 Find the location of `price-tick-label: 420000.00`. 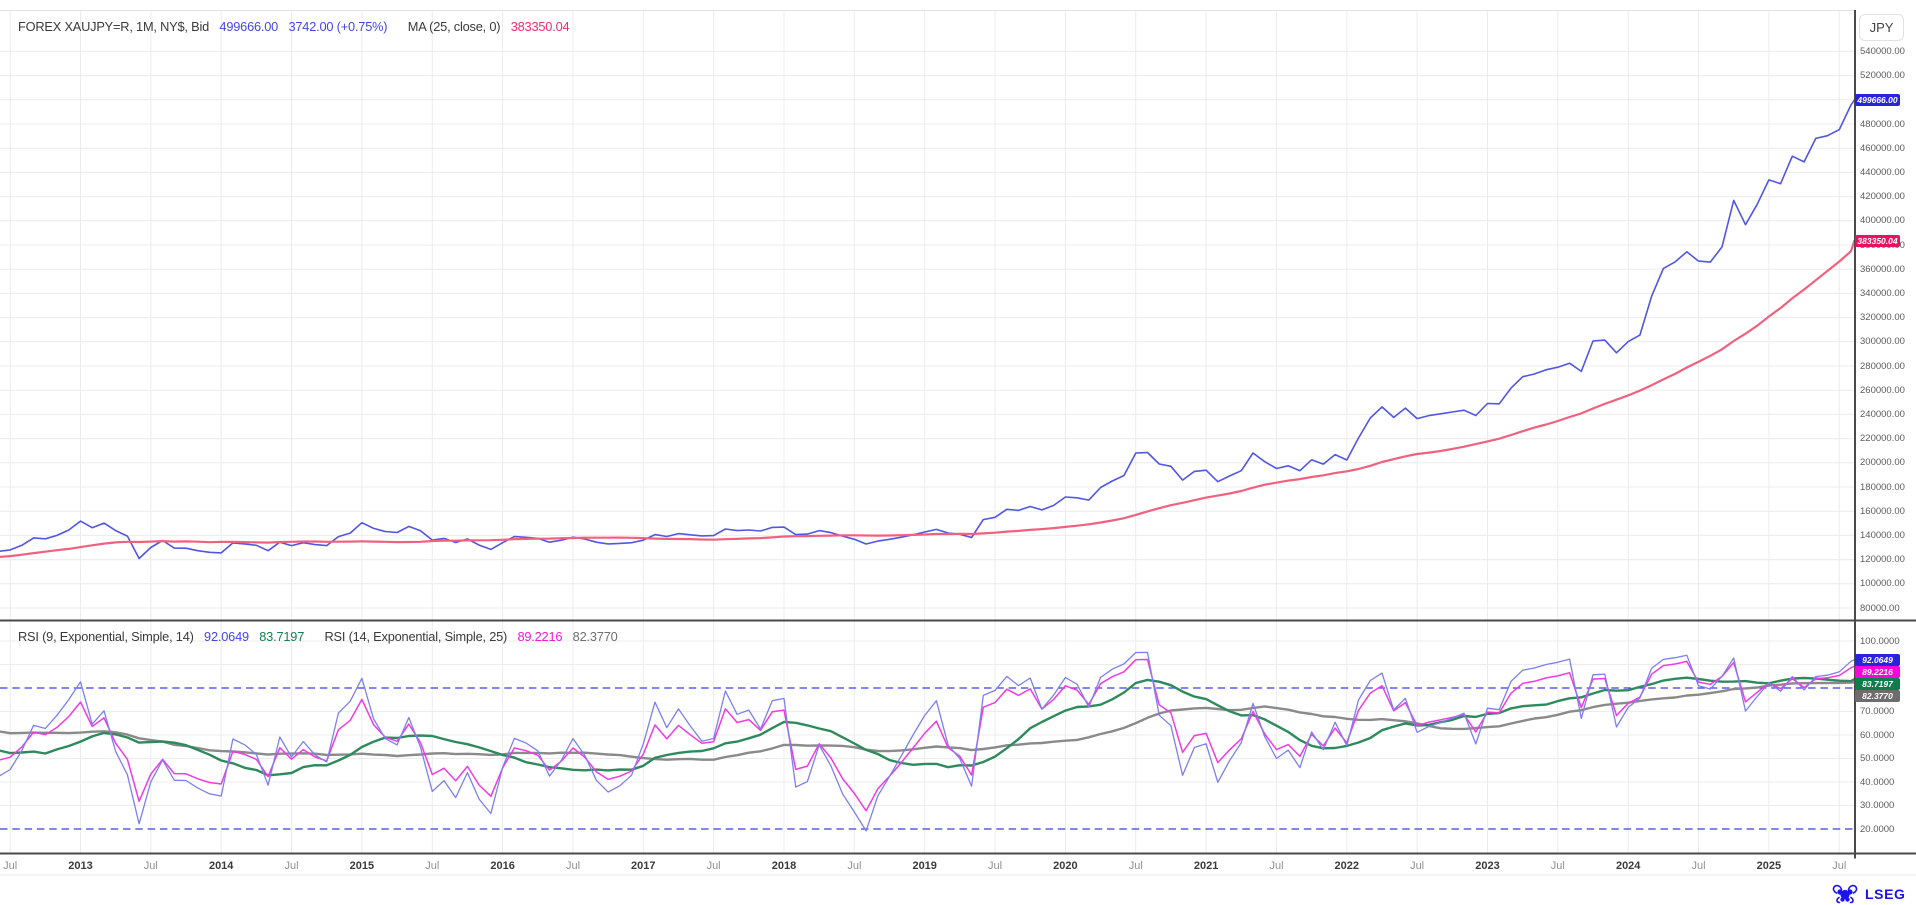

price-tick-label: 420000.00 is located at coordinates (1882, 197).